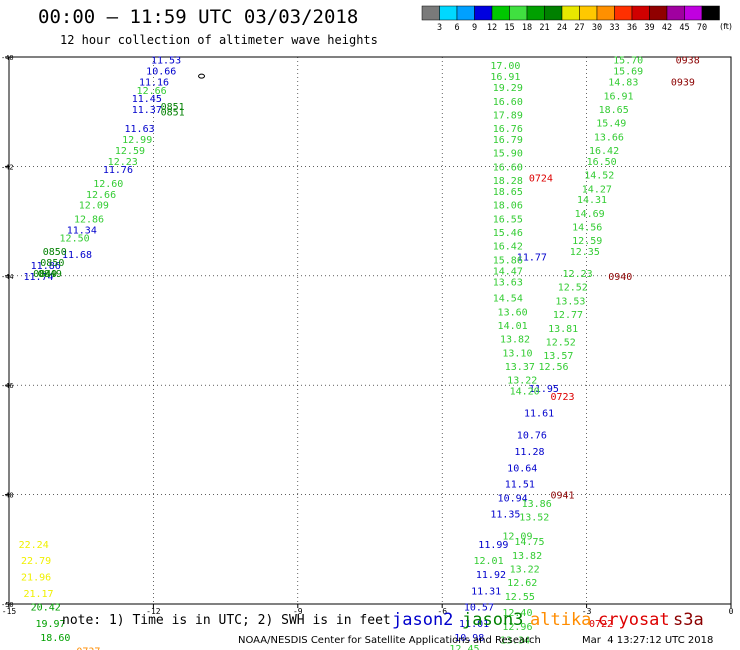 Image resolution: width=740 pixels, height=650 pixels. Describe the element at coordinates (570, 301) in the screenshot. I see `data-point-label: 13.53` at that location.